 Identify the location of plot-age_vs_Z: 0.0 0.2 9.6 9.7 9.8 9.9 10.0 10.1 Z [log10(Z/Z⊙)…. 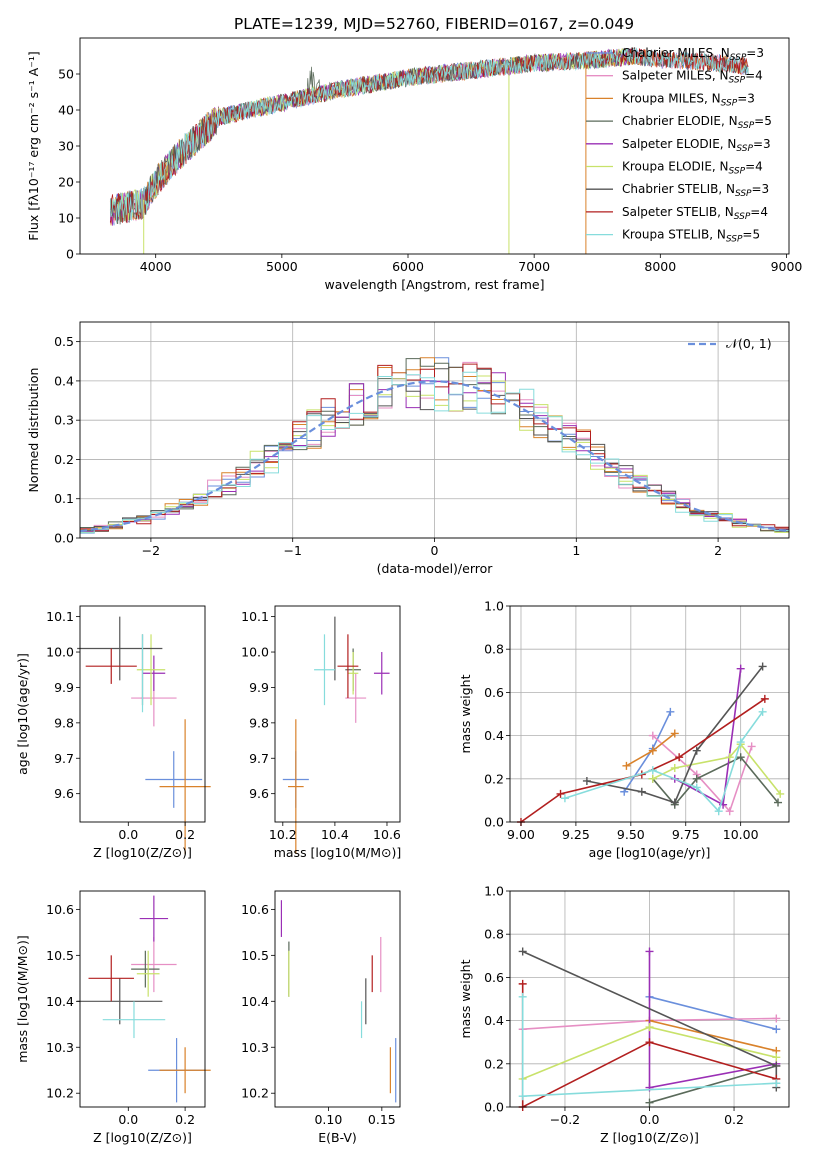
(113, 732).